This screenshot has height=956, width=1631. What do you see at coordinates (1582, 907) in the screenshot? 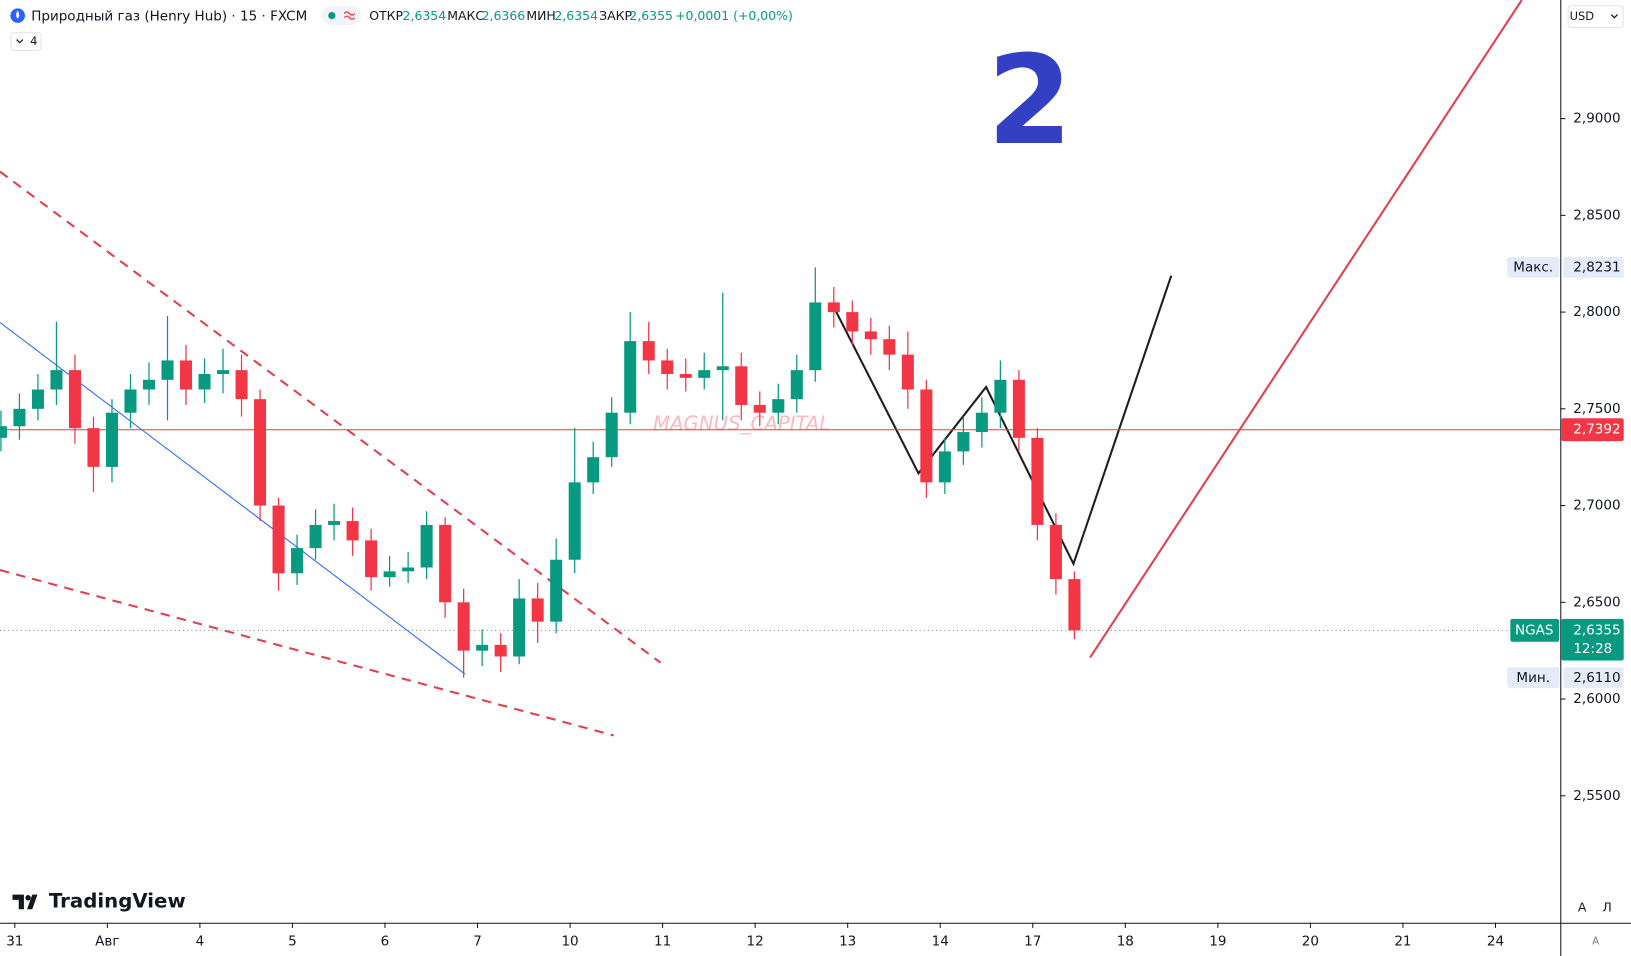
I see `auto-scale-button: A` at bounding box center [1582, 907].